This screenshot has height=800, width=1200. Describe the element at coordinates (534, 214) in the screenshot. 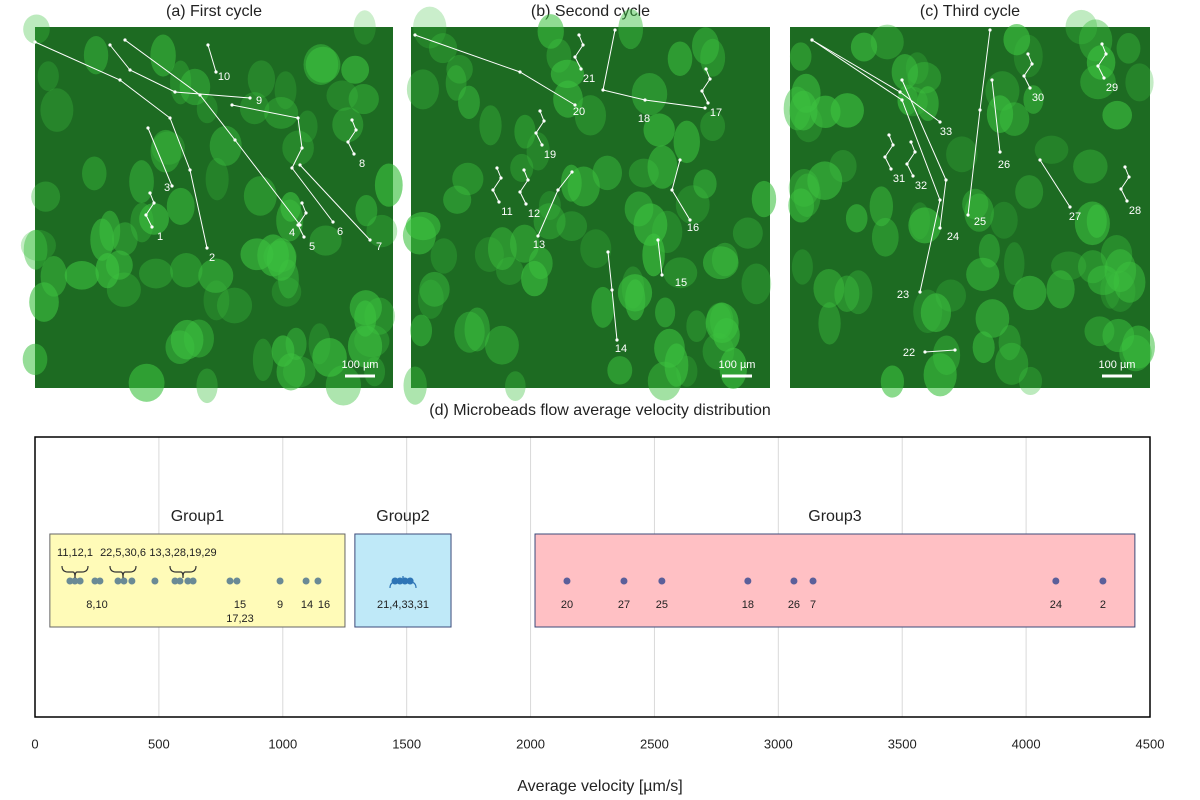

I see `track-label: 12` at that location.